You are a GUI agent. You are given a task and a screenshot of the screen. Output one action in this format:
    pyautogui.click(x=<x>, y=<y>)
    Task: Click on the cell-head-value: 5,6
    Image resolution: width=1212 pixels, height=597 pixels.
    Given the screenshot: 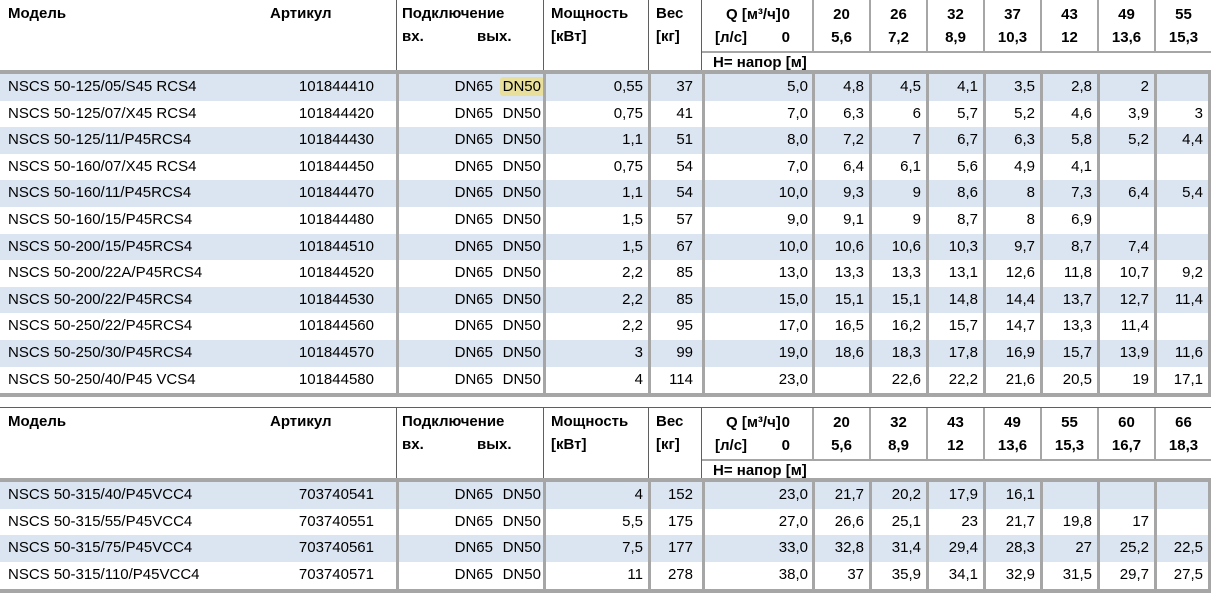 What is the action you would take?
    pyautogui.click(x=954, y=167)
    